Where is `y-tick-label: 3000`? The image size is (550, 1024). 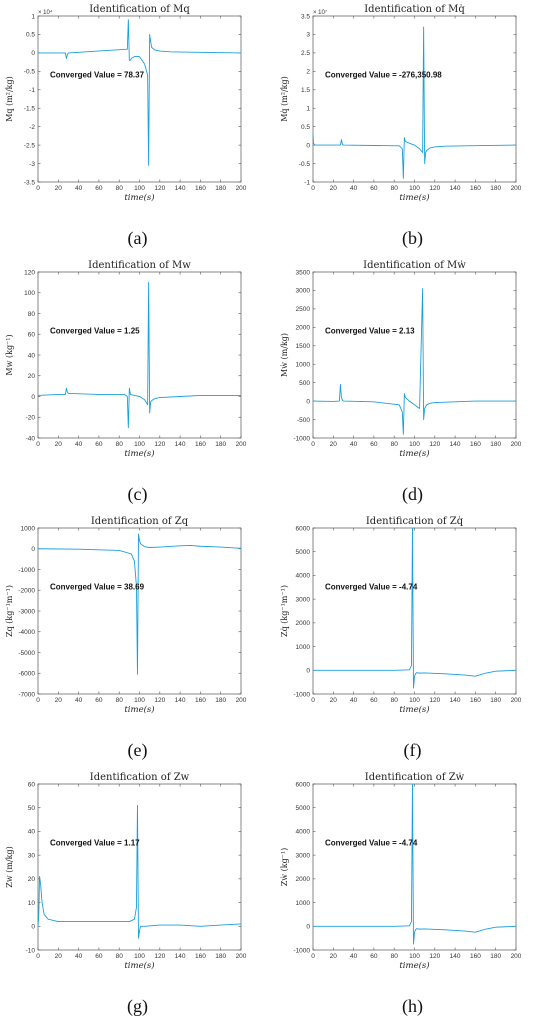 y-tick-label: 3000 is located at coordinates (303, 599).